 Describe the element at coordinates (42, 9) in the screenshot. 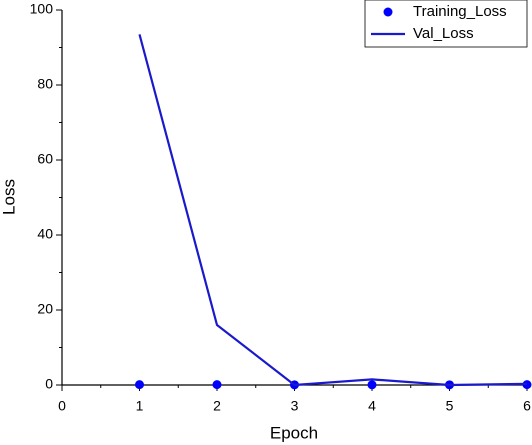

I see `y-tick-label: 100` at that location.